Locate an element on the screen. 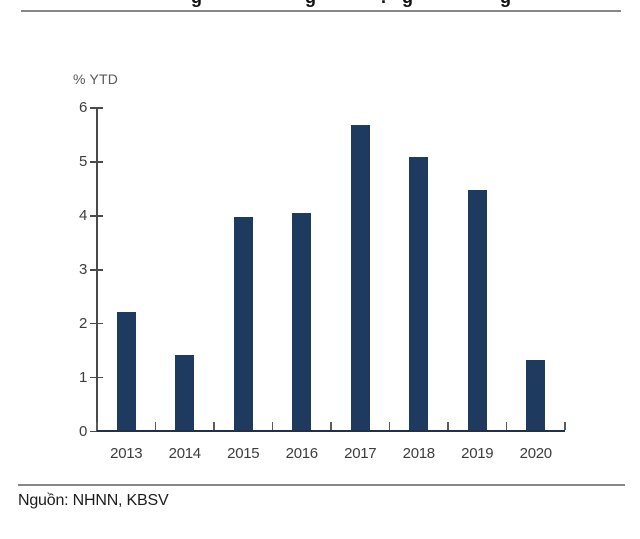 This screenshot has height=539, width=640. y-axis-tick-label: 4 is located at coordinates (82, 215).